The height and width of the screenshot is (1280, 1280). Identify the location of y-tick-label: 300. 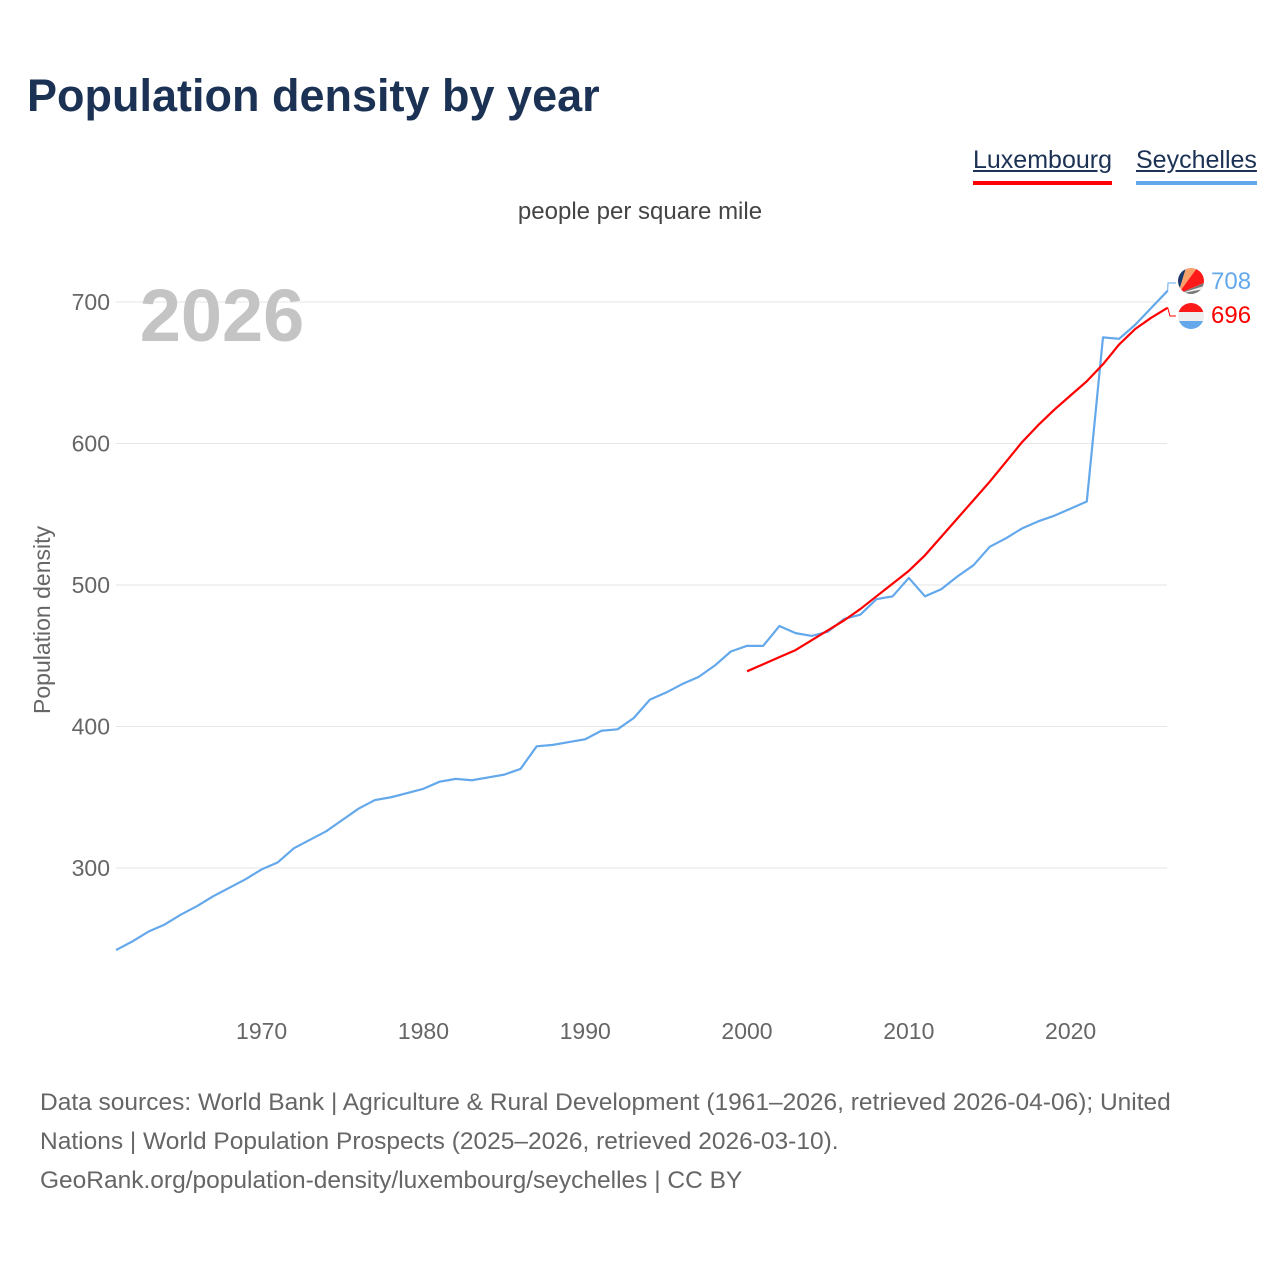
(91, 868).